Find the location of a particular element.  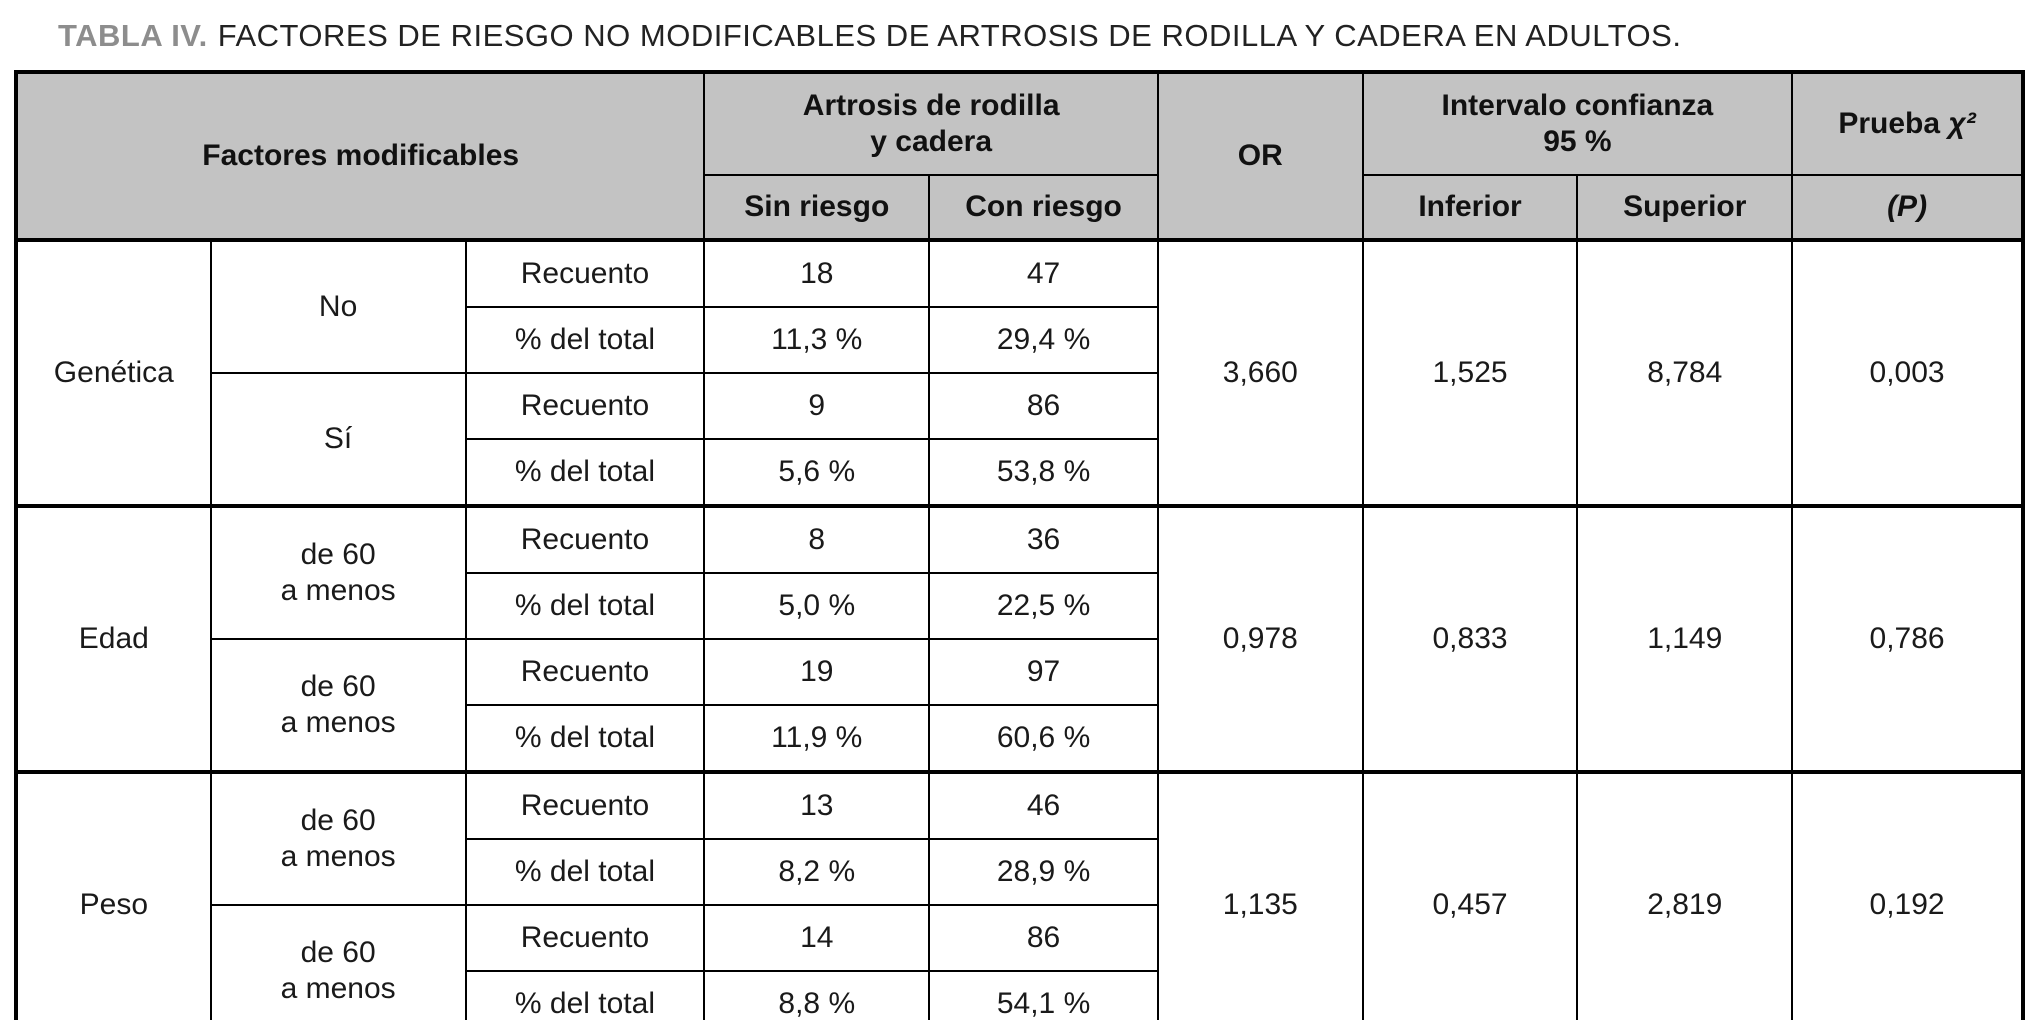

or-cell: 1,135 is located at coordinates (1260, 895).